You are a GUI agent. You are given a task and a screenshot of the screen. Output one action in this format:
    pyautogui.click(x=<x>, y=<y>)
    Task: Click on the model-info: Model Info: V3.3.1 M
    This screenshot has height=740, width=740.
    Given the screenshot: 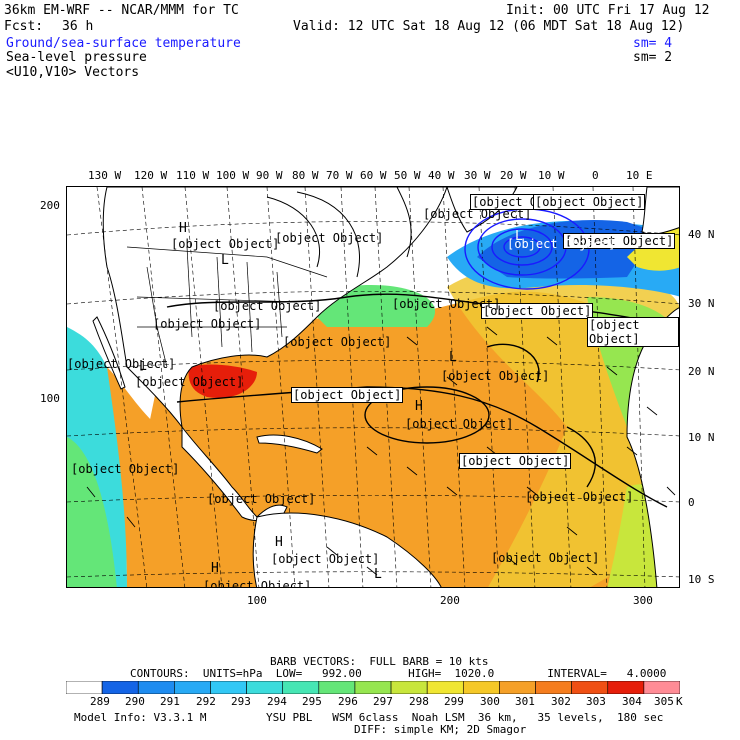 What is the action you would take?
    pyautogui.click(x=140, y=717)
    